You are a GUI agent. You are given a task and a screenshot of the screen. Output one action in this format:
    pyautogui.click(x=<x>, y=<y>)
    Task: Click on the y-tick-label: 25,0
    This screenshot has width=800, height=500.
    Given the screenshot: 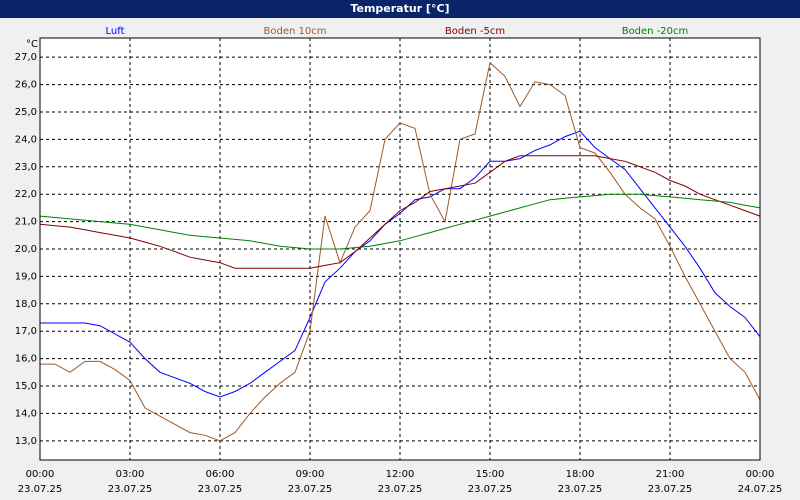 What is the action you would take?
    pyautogui.click(x=26, y=112)
    